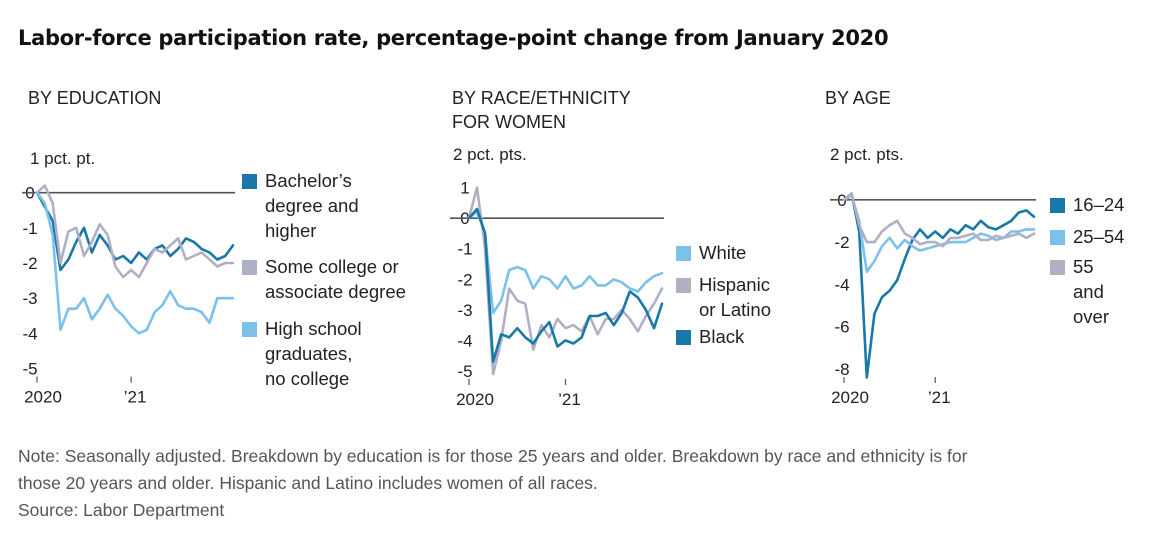 This screenshot has height=536, width=1150. What do you see at coordinates (541, 110) in the screenshot?
I see `panel-title-race: BY RACE/ETHNICITY FOR WOMEN` at bounding box center [541, 110].